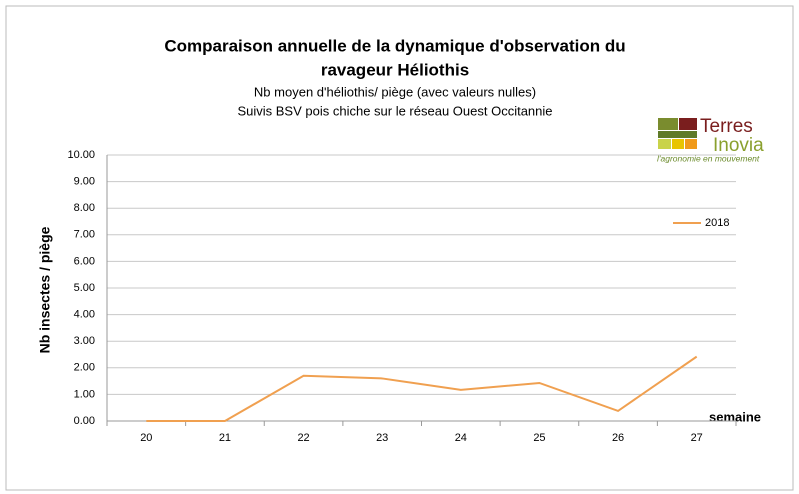  Describe the element at coordinates (84, 208) in the screenshot. I see `y-tick-label: 8.00` at that location.